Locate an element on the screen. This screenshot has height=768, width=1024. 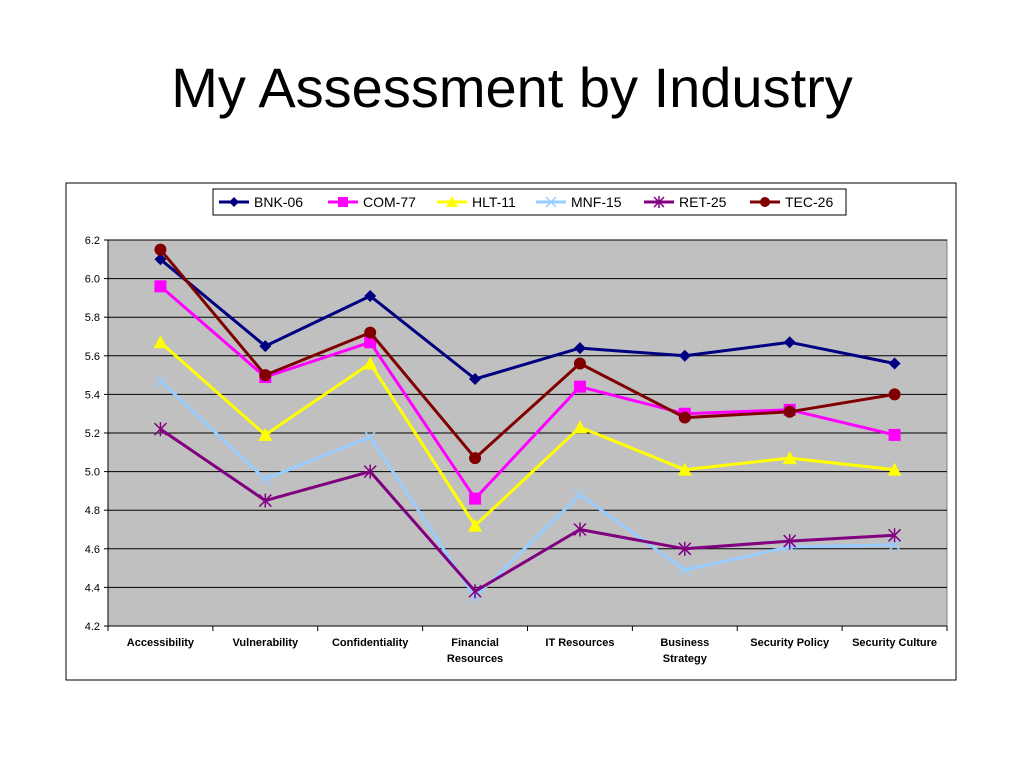
y-tick-label: 6.0 is located at coordinates (92, 280).